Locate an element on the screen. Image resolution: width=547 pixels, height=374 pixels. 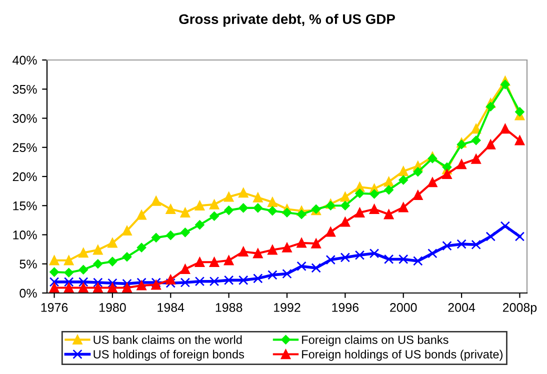
legend-label: Foreign claims on US banks is located at coordinates (375, 340).